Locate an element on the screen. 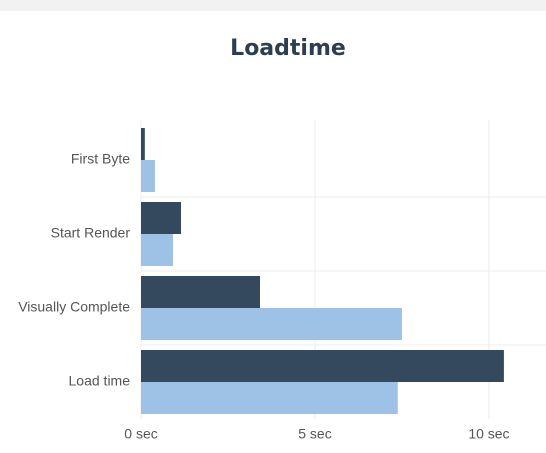 This screenshot has width=546, height=453. chart-title: Loadtime is located at coordinates (288, 48).